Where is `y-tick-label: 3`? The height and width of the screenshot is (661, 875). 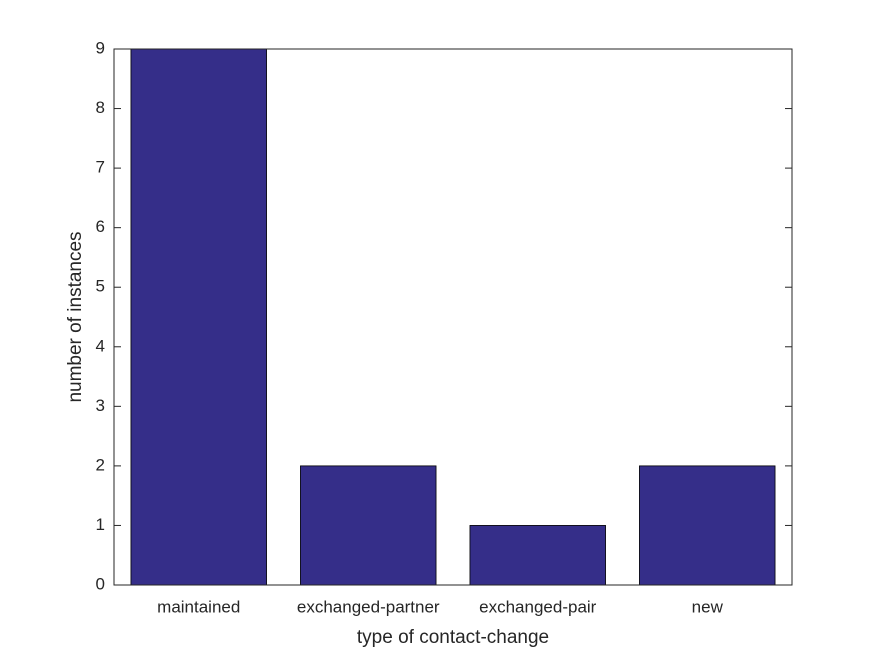
y-tick-label: 3 is located at coordinates (100, 405).